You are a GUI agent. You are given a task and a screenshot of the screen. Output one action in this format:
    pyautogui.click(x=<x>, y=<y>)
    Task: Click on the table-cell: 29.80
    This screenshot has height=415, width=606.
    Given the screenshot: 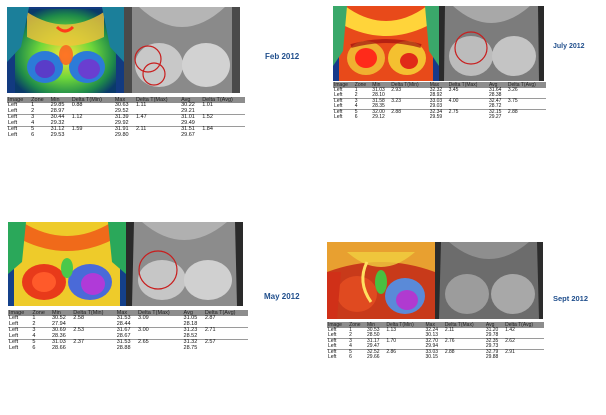 What is the action you would take?
    pyautogui.click(x=121, y=134)
    